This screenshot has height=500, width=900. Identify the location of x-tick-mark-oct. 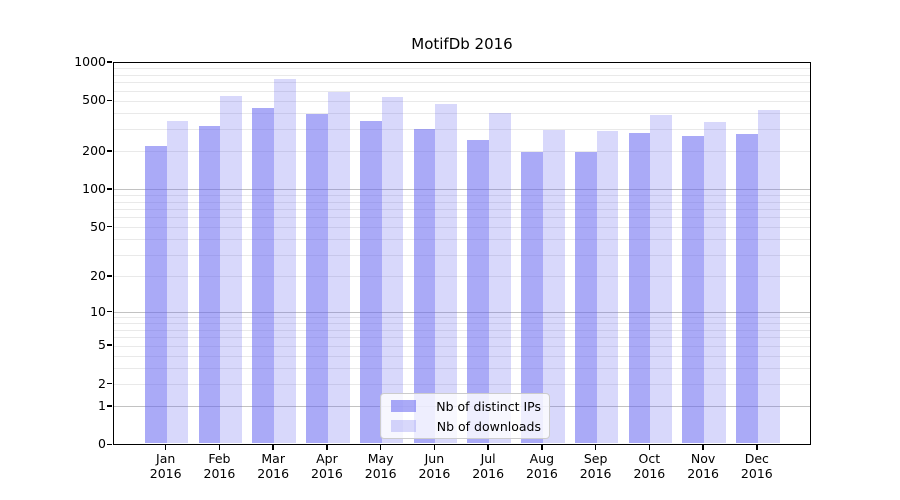
(649, 447).